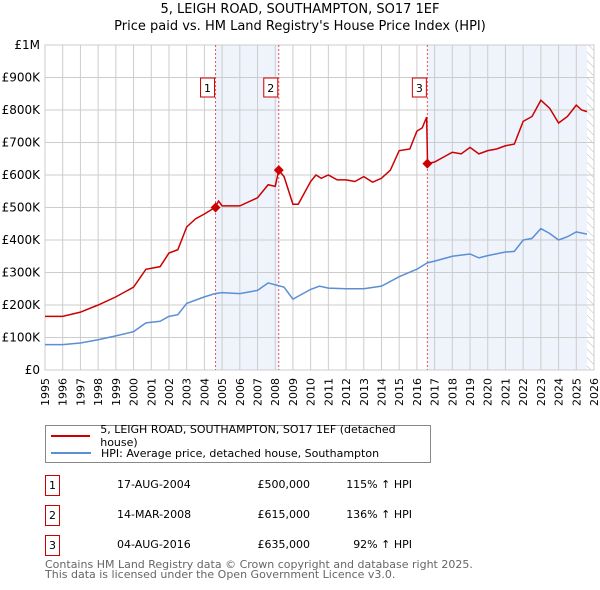 The image size is (600, 590). Describe the element at coordinates (258, 392) in the screenshot. I see `x-tick-label: 2007` at that location.